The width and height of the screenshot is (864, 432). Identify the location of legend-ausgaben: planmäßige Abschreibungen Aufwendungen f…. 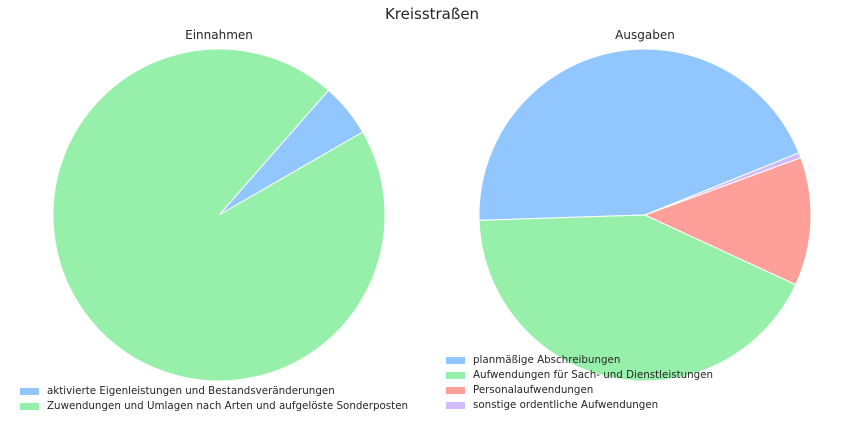
(579, 383).